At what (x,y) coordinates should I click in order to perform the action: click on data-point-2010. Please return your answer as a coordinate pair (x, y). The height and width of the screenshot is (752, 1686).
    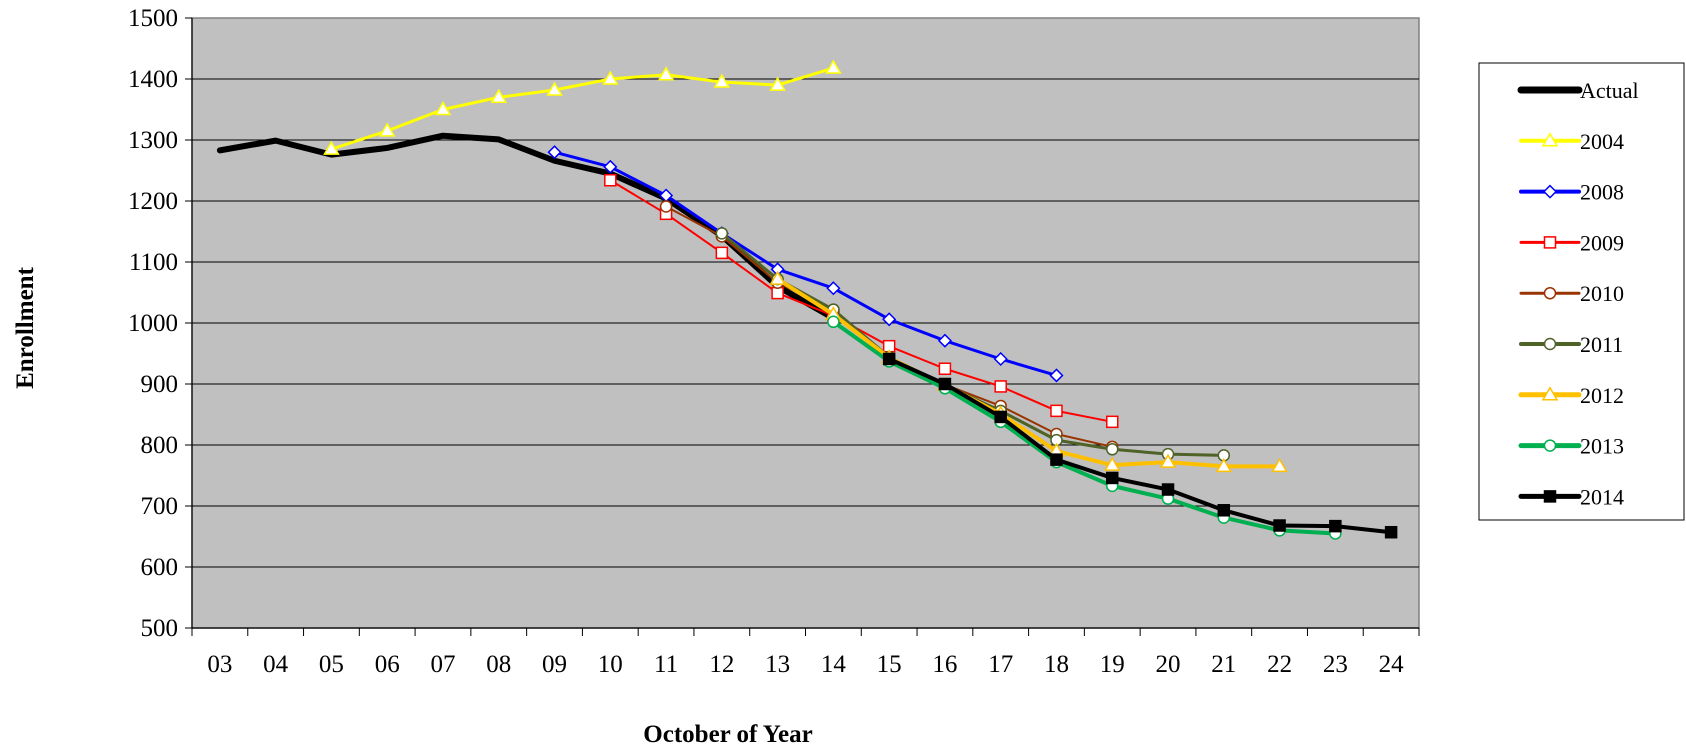
    Looking at the image, I should click on (666, 206).